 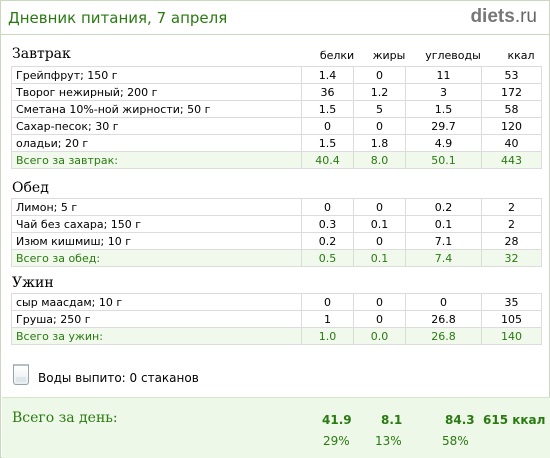 I want to click on water-tracker: Воды выпито: 0 стаканов, so click(x=161, y=375).